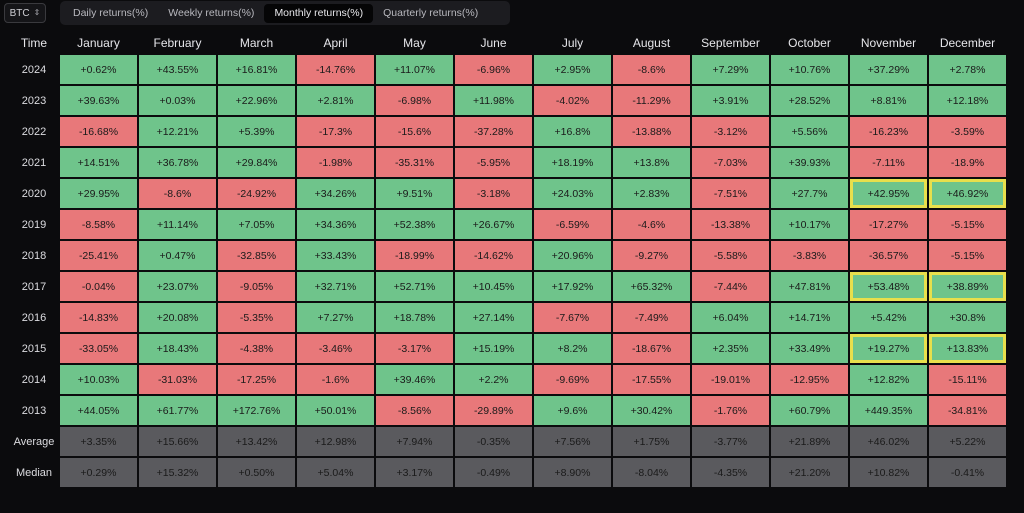  Describe the element at coordinates (335, 410) in the screenshot. I see `return-cell: +50.01%` at that location.